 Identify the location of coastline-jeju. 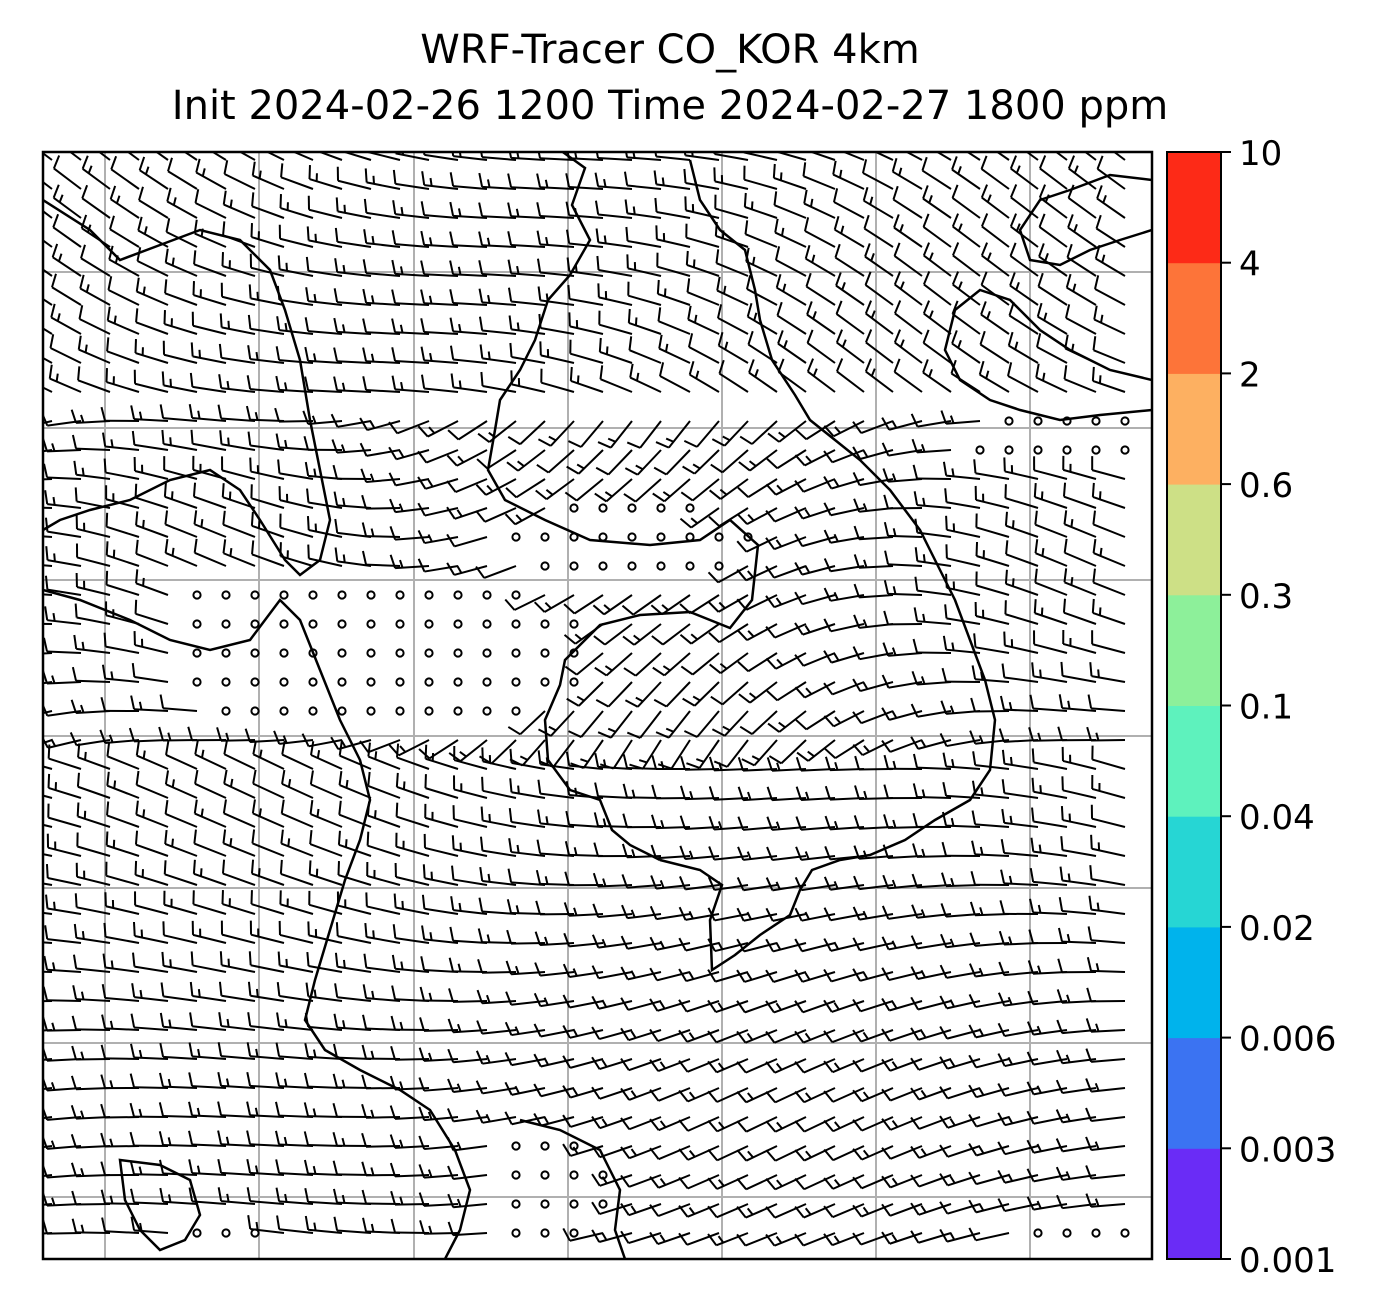
(160, 1205).